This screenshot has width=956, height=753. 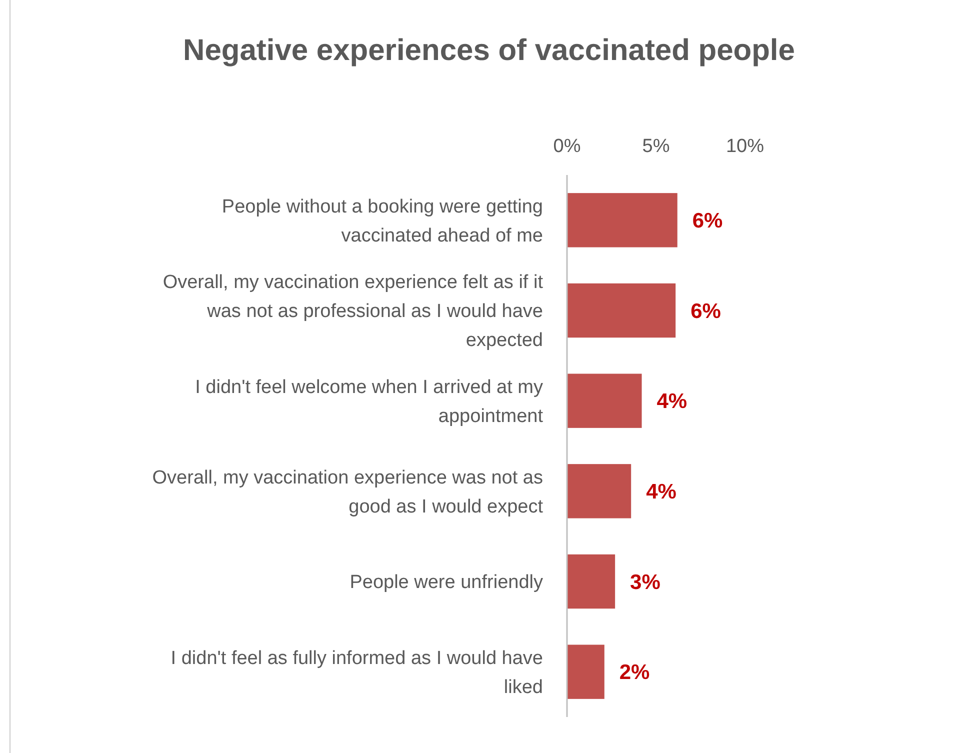 I want to click on chart-title: Negative experiences of vaccinated people, so click(x=489, y=50).